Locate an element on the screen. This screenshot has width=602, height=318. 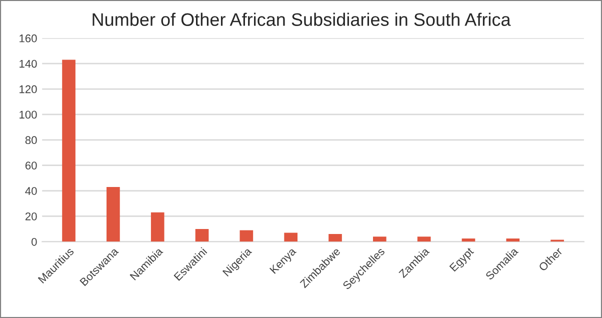
y-tick-label: 0 is located at coordinates (34, 242).